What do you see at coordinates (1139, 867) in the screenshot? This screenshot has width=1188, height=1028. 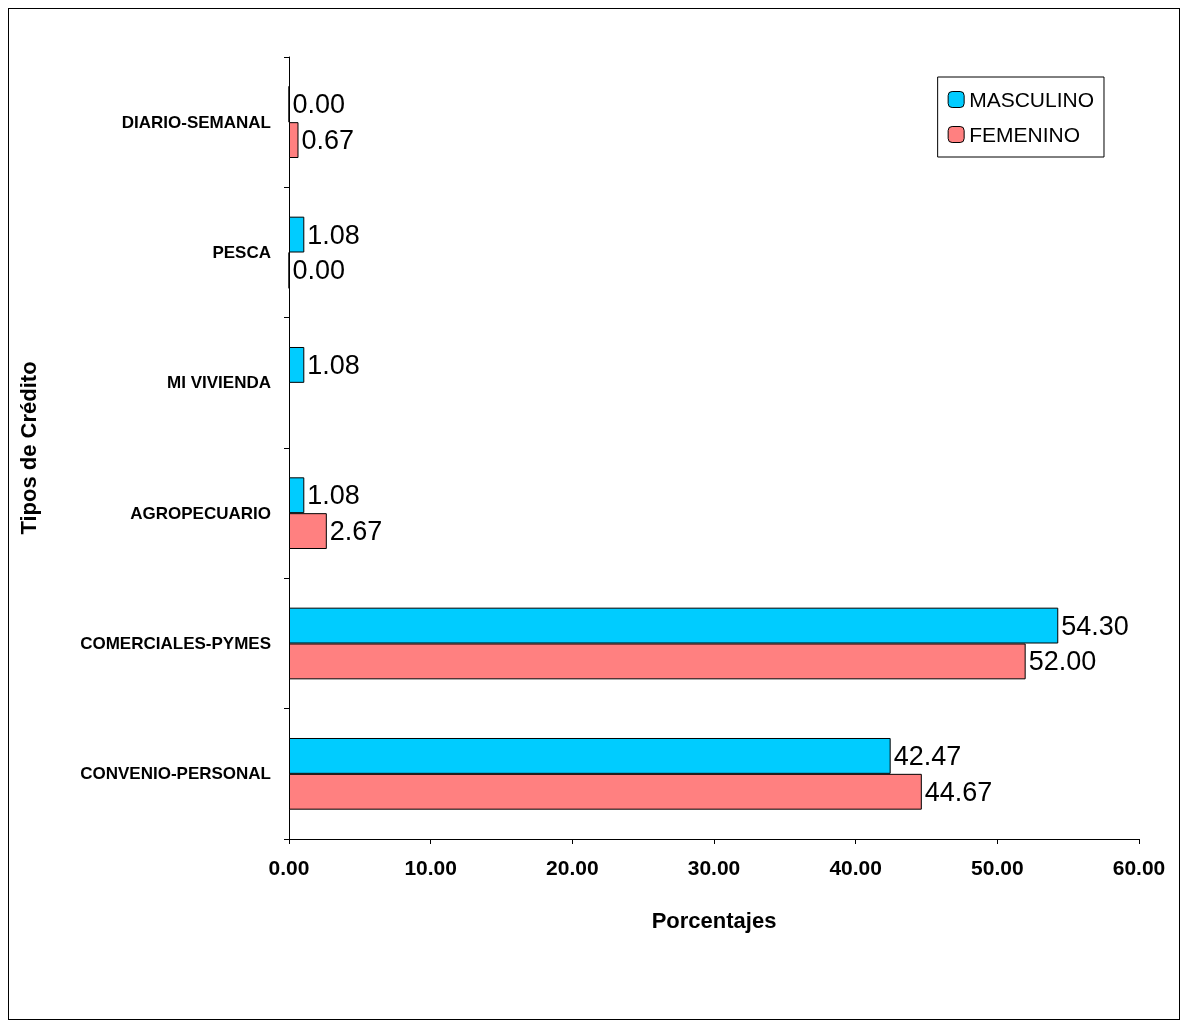 I see `x-tick-label: 60.00` at bounding box center [1139, 867].